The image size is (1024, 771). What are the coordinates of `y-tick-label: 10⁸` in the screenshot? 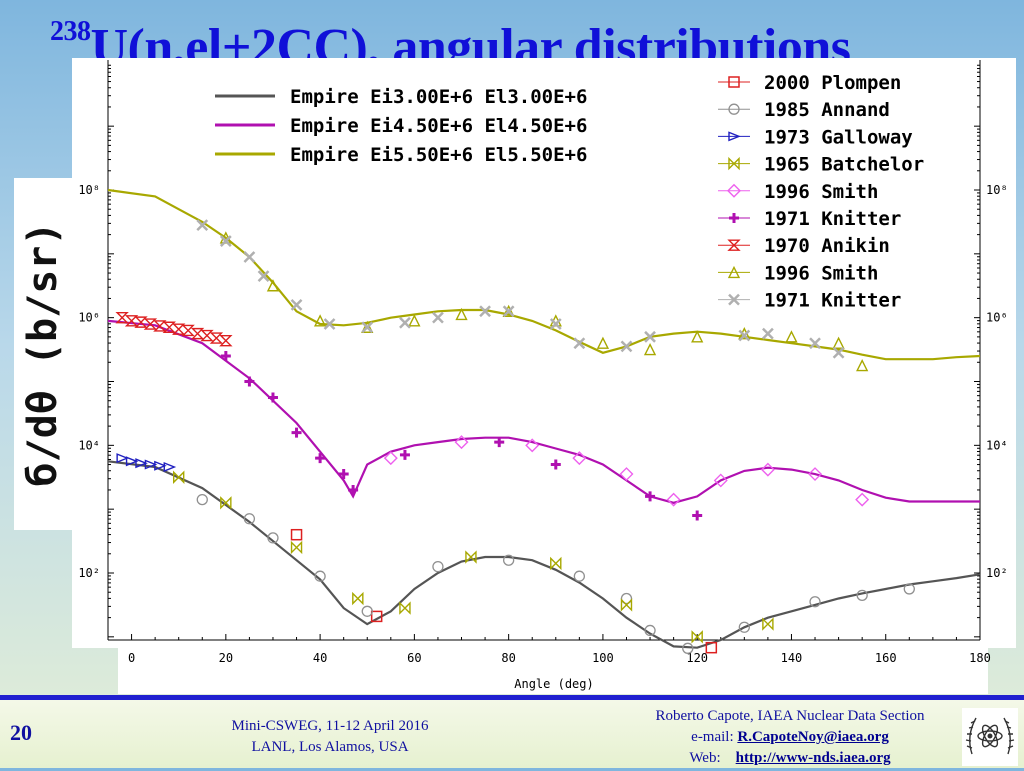 It's located at (89, 190).